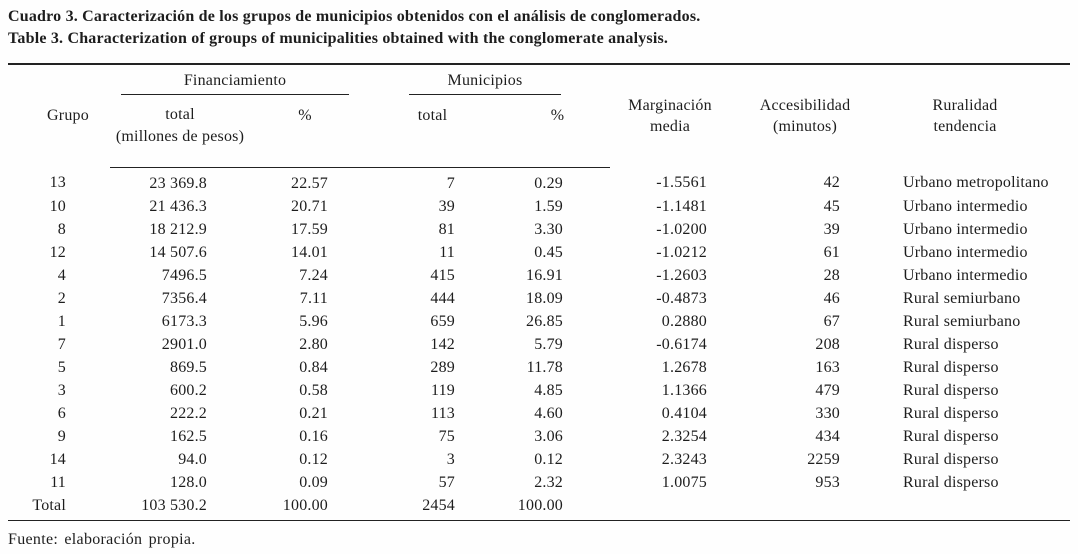  I want to click on cell-grupo: 2, so click(61, 298).